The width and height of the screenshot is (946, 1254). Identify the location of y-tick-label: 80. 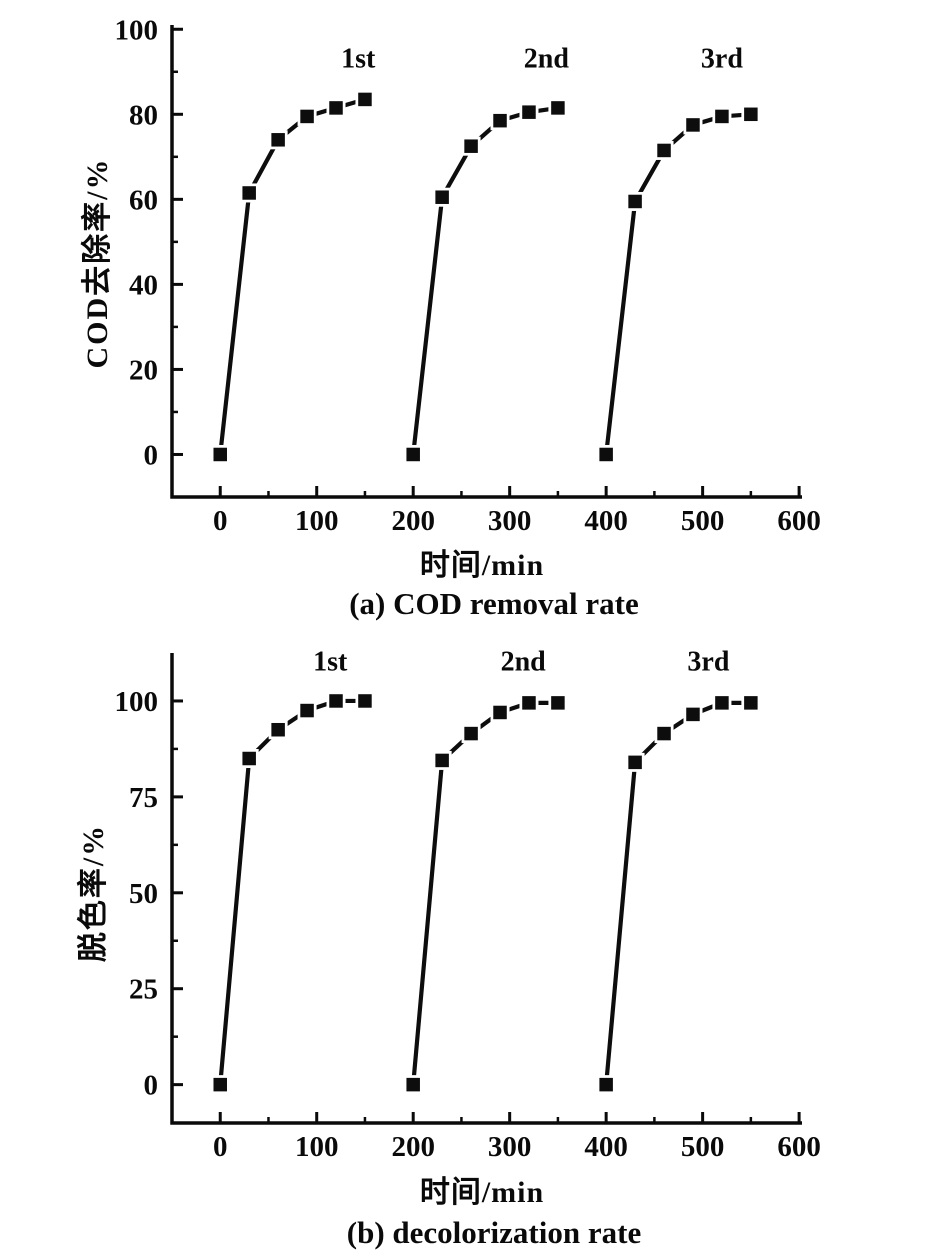
(143, 115).